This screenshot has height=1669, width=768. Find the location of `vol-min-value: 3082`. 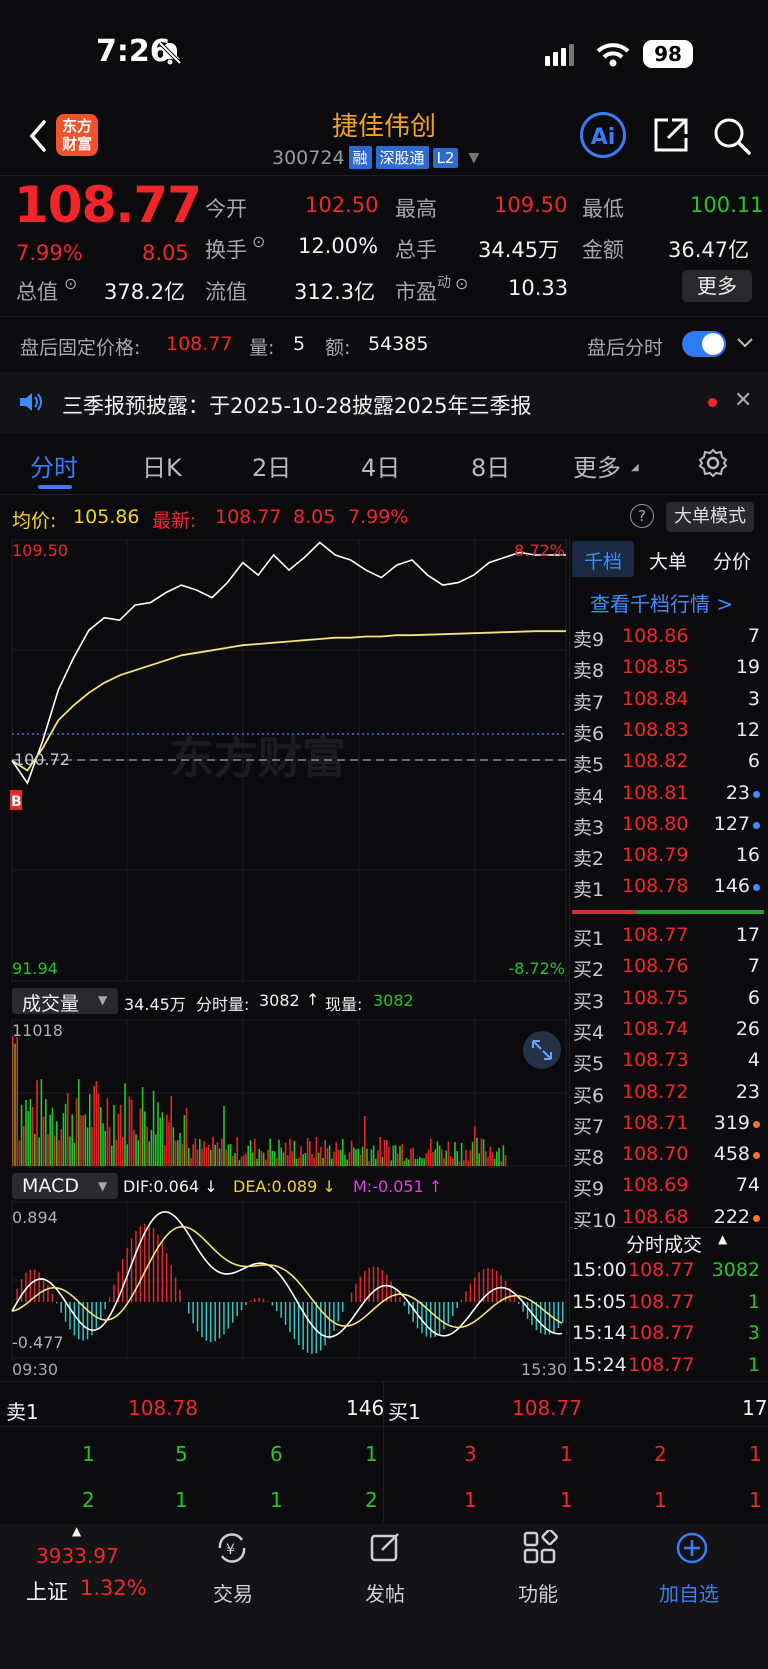

vol-min-value: 3082 is located at coordinates (279, 1000).